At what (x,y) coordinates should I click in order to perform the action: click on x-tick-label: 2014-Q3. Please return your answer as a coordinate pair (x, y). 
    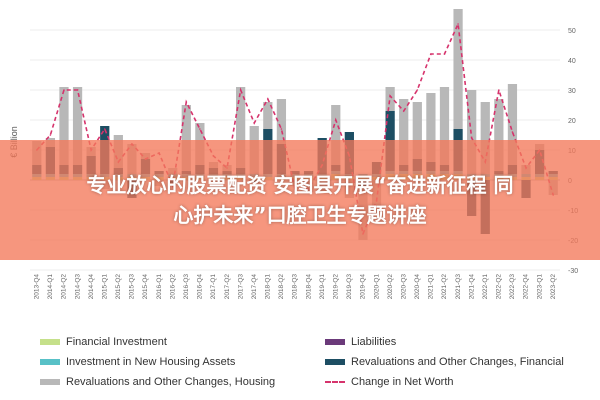
    Looking at the image, I should click on (77, 287).